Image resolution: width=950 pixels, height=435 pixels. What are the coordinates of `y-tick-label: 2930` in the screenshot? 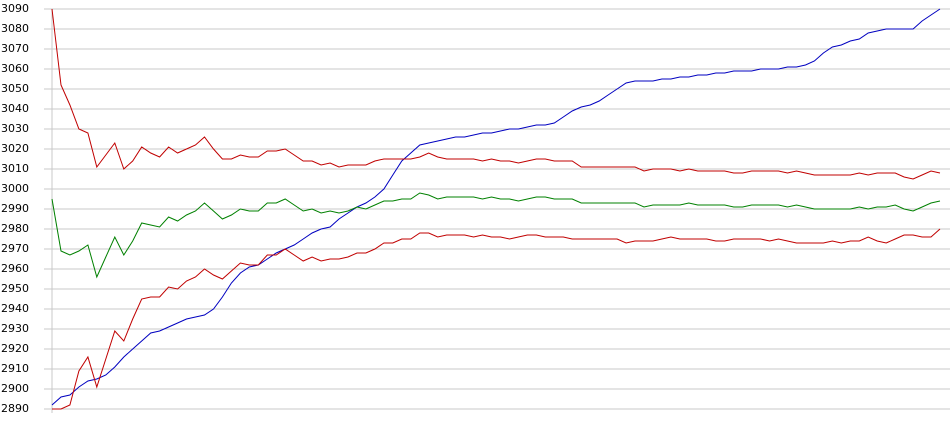 It's located at (15, 328).